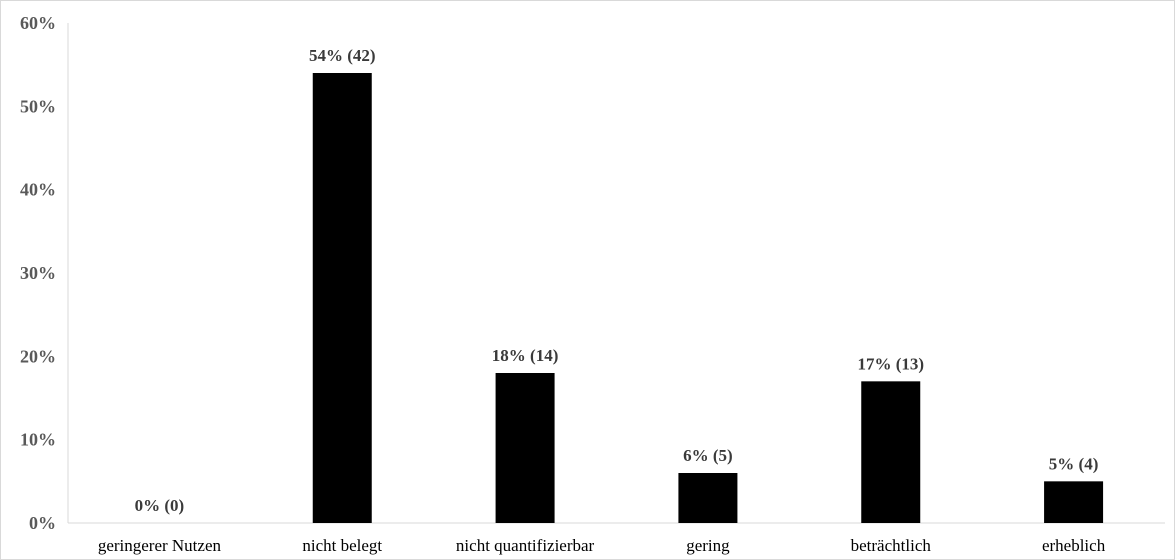  Describe the element at coordinates (342, 545) in the screenshot. I see `x-category-label: nicht belegt` at that location.